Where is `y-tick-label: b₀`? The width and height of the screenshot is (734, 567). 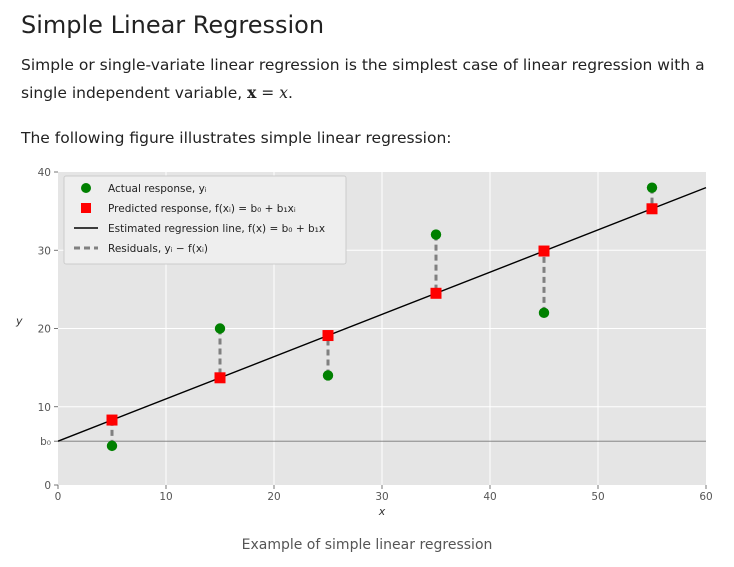 y-tick-label: b₀ is located at coordinates (45, 442).